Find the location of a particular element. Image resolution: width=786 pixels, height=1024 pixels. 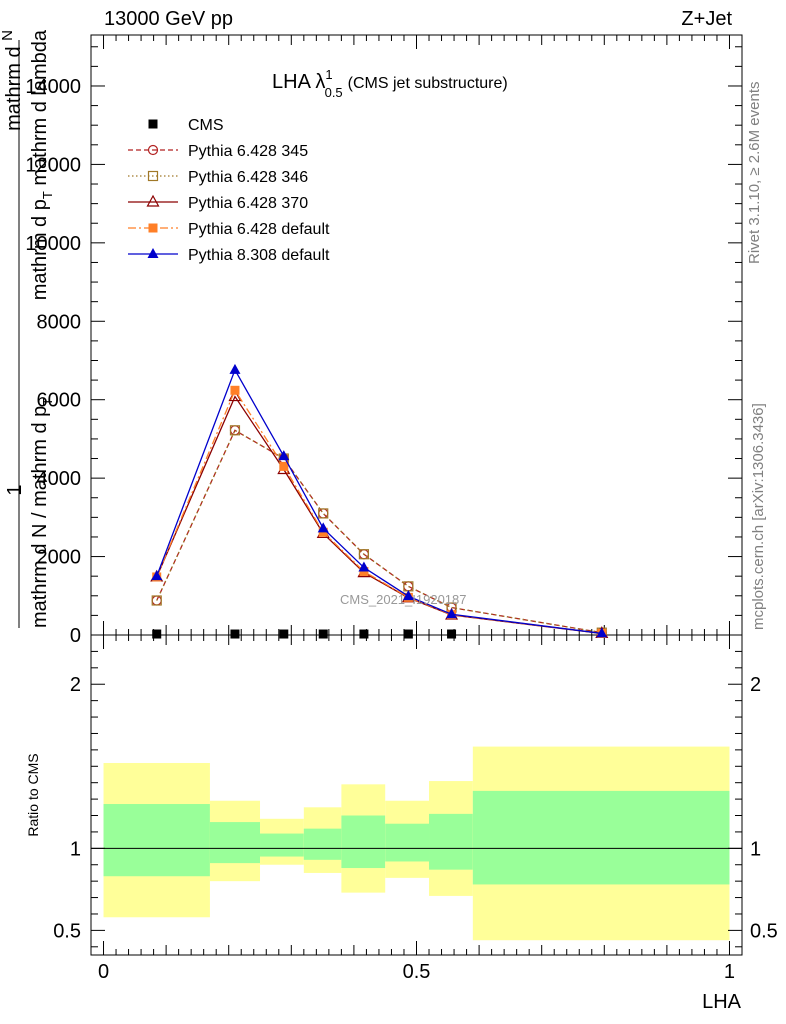

legend-item-p8def: Pythia 8.308 default is located at coordinates (229, 255).